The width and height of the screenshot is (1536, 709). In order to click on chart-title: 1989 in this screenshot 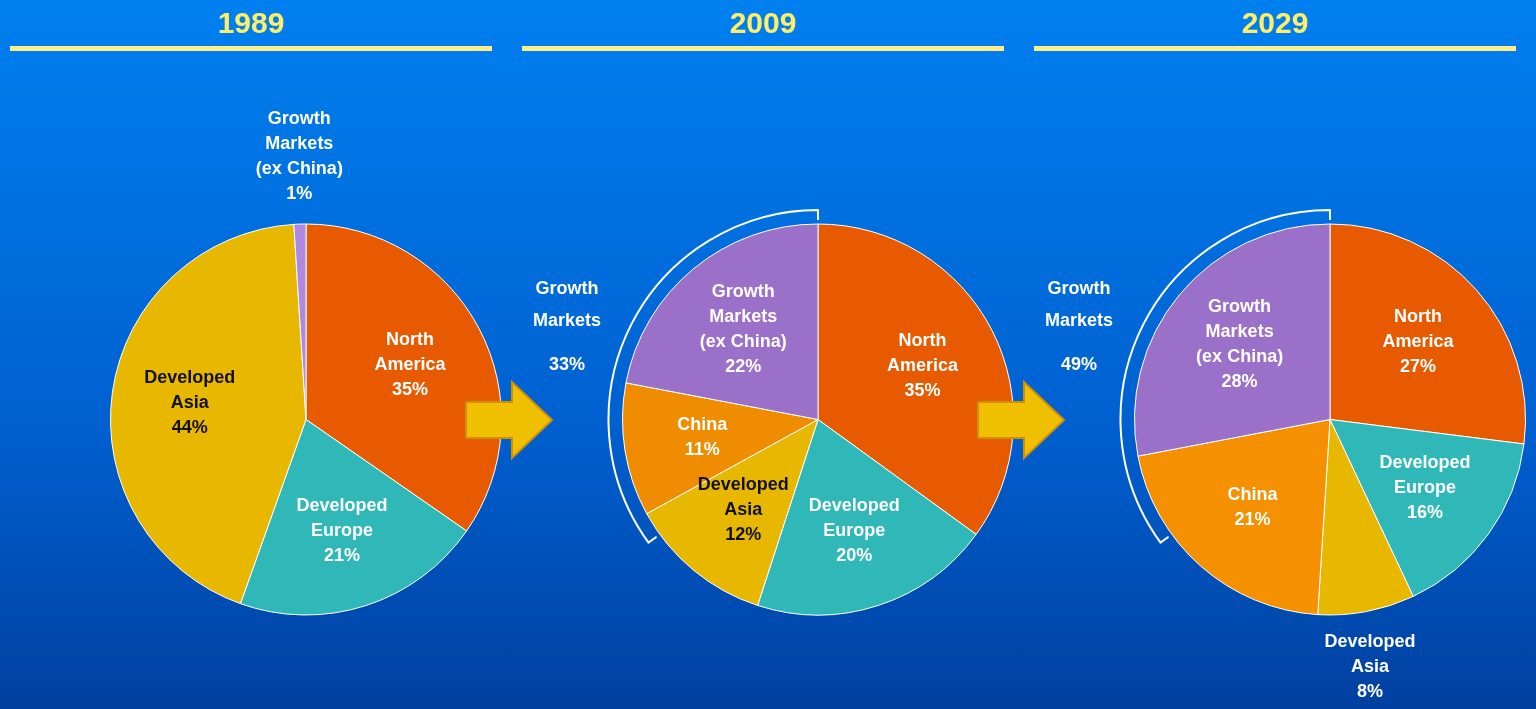, I will do `click(251, 23)`.